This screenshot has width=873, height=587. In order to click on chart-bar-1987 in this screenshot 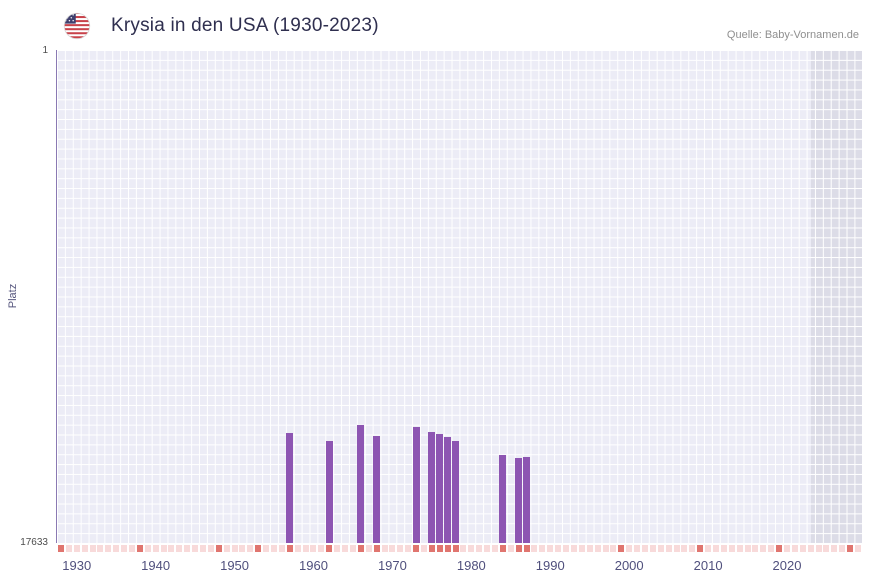, I will do `click(527, 499)`.